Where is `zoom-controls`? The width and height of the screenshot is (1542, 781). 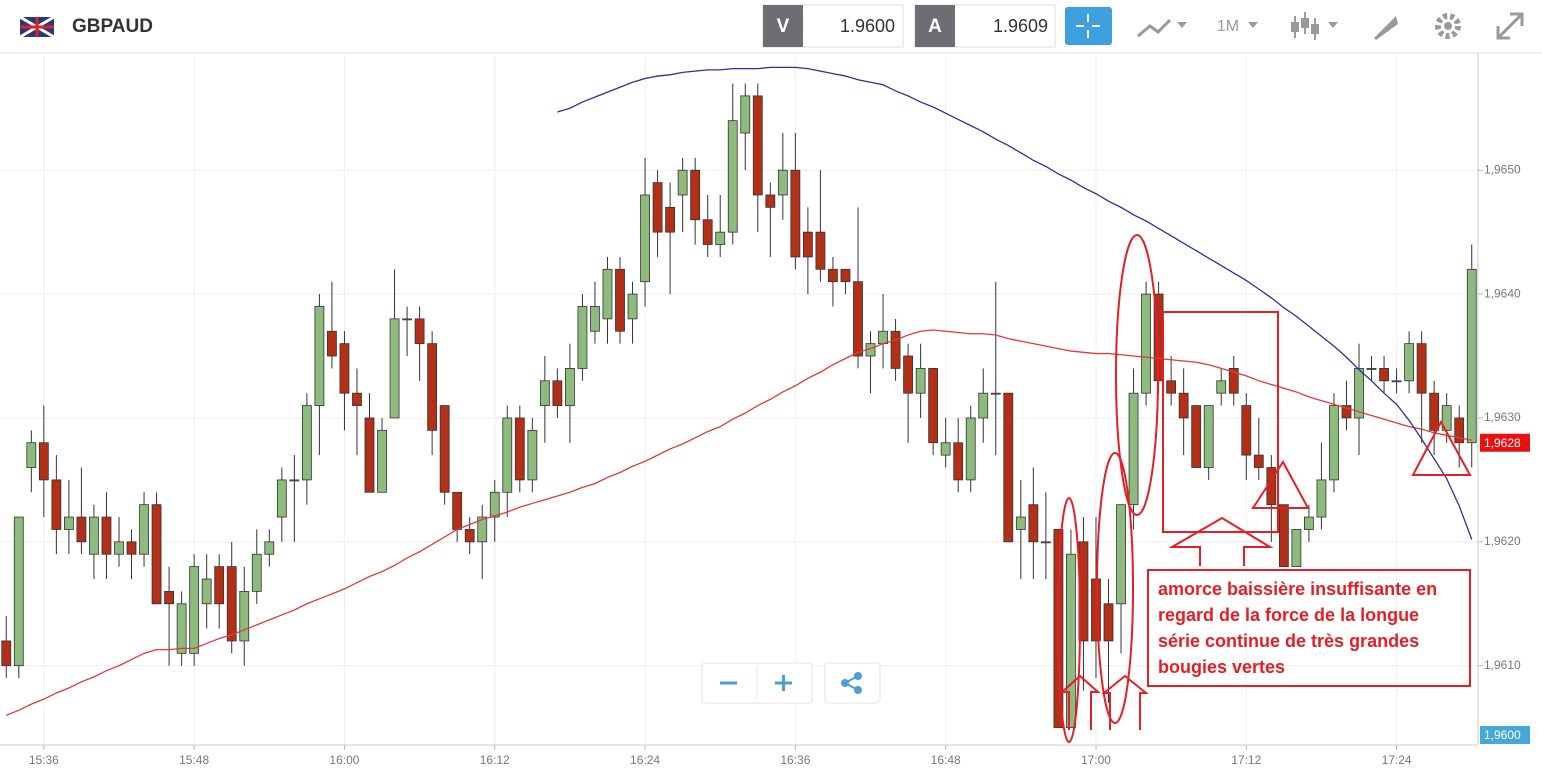
zoom-controls is located at coordinates (791, 683).